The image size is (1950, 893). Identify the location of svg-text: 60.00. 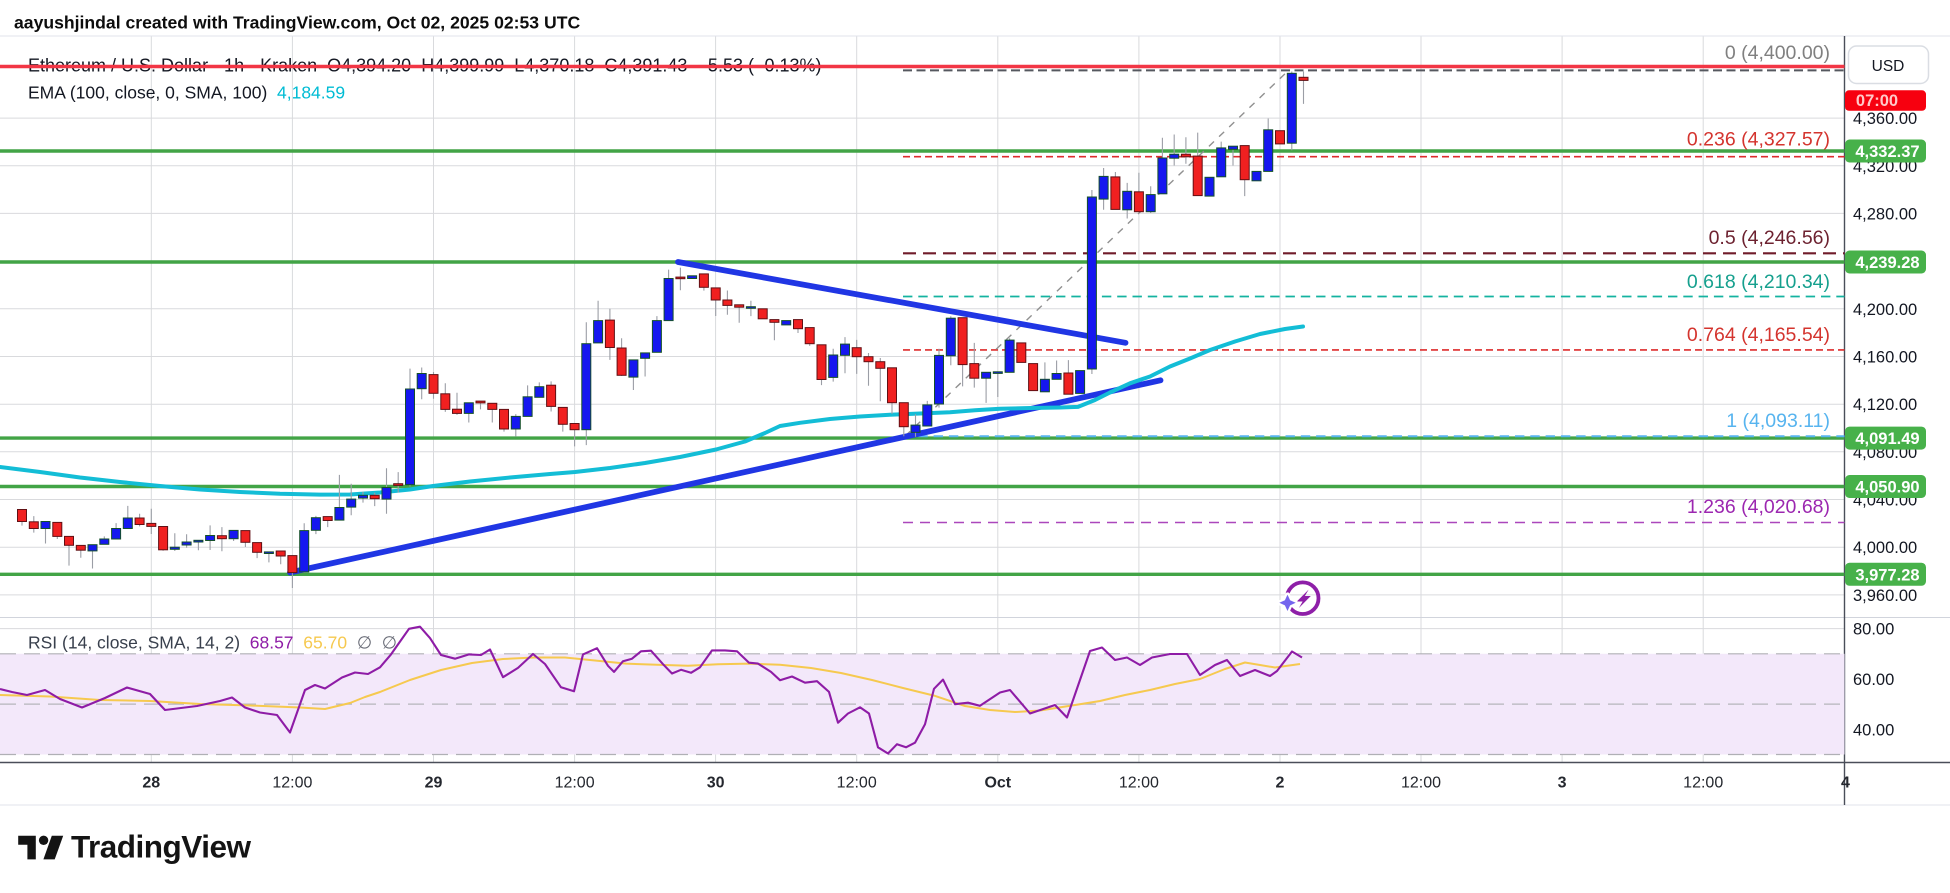
(1873, 680).